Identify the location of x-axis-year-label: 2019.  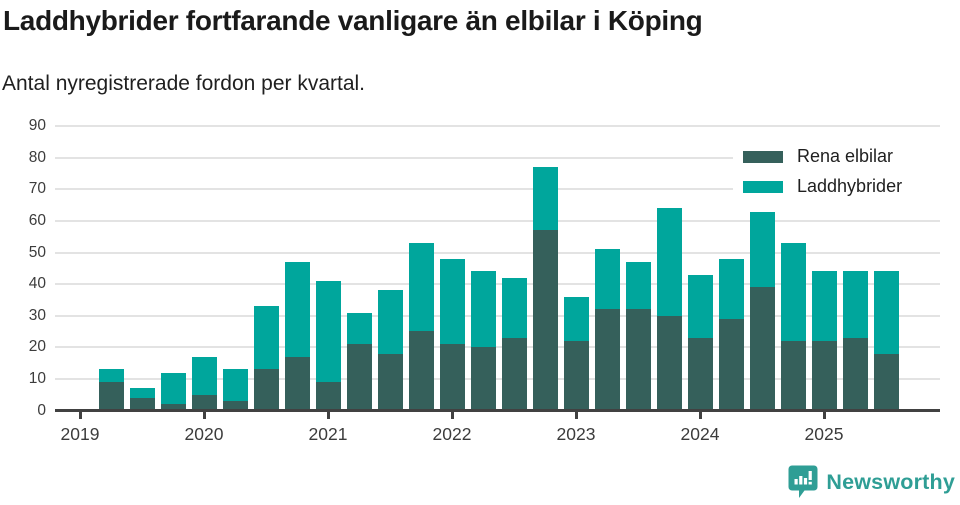
(80, 433).